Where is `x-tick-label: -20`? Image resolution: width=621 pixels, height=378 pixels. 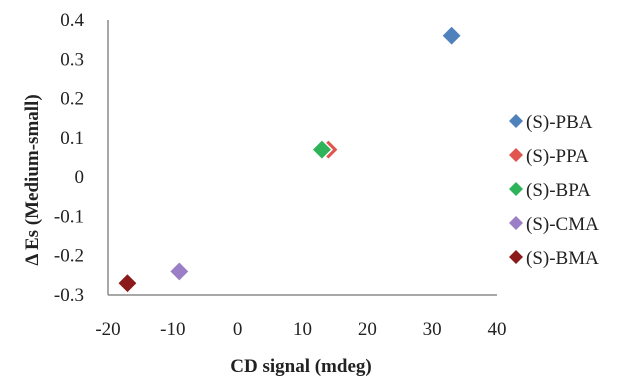
x-tick-label: -20 is located at coordinates (107, 329).